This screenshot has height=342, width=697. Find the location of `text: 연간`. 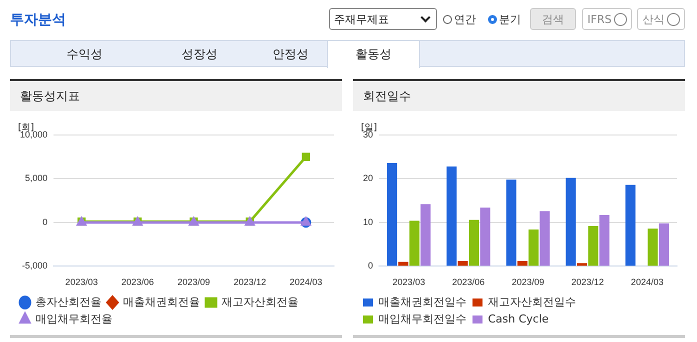

text: 연간 is located at coordinates (465, 19).